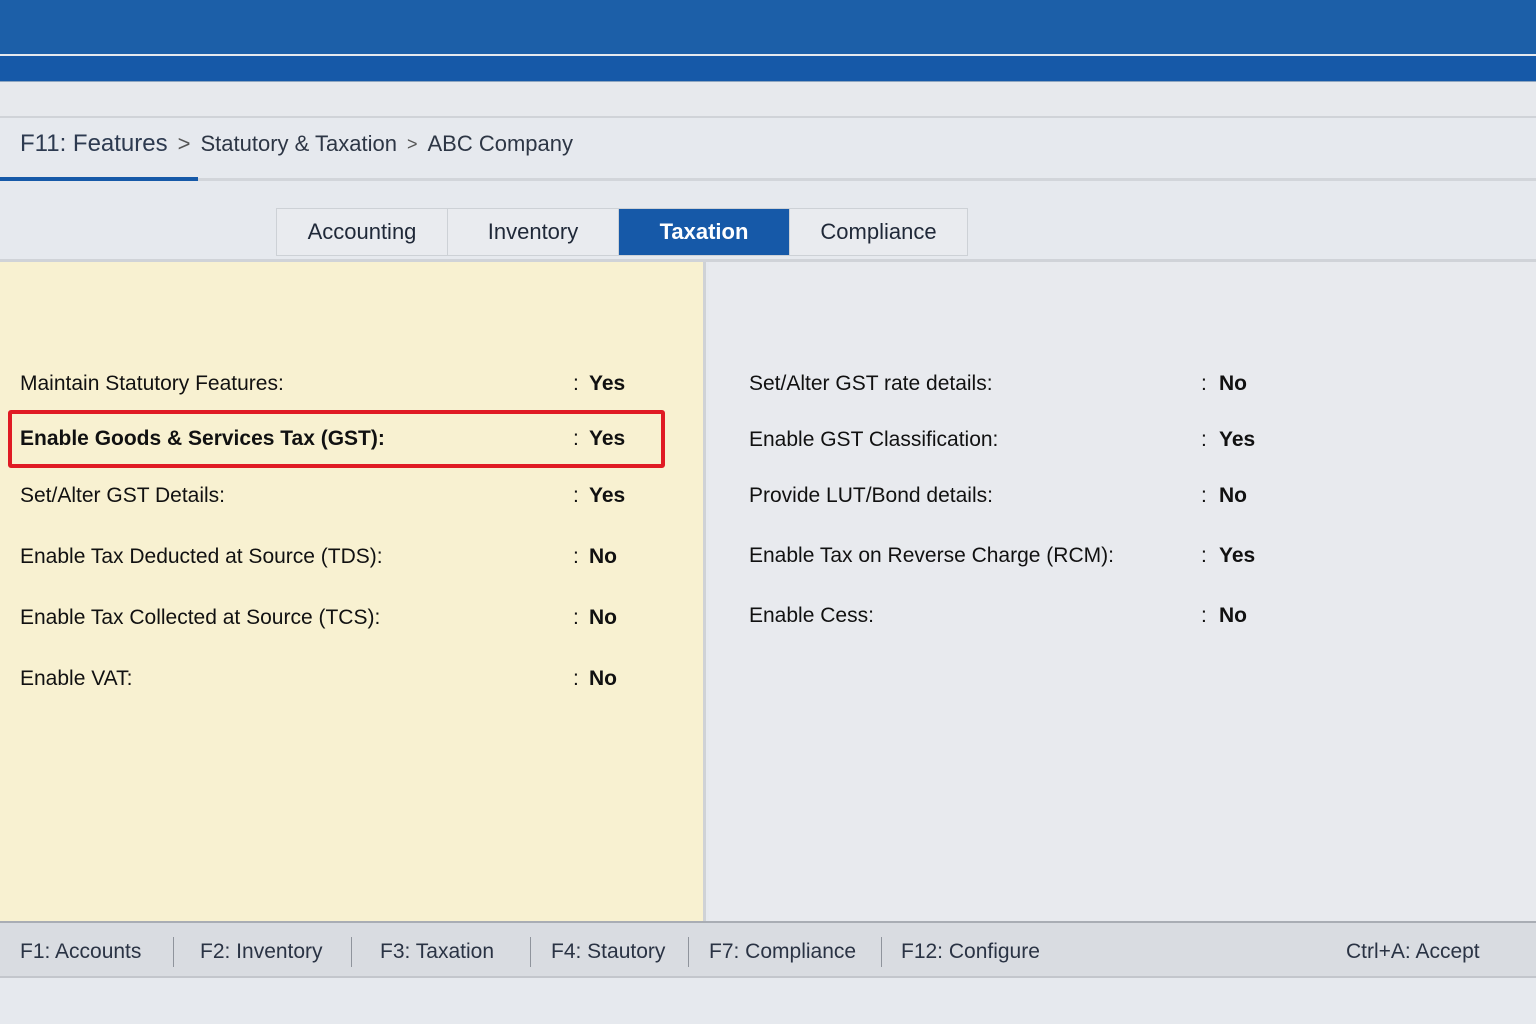  What do you see at coordinates (370, 496) in the screenshot?
I see `field-row: Set/Alter GST Details:: Yes` at bounding box center [370, 496].